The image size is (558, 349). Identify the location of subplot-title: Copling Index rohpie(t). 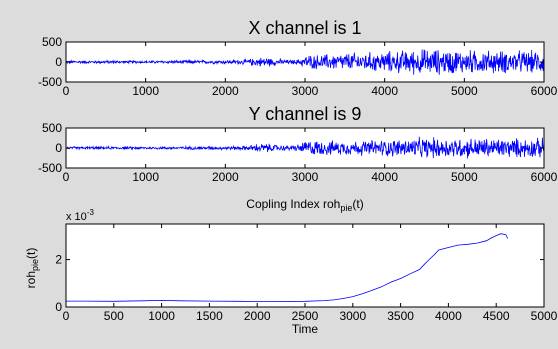
(304, 205).